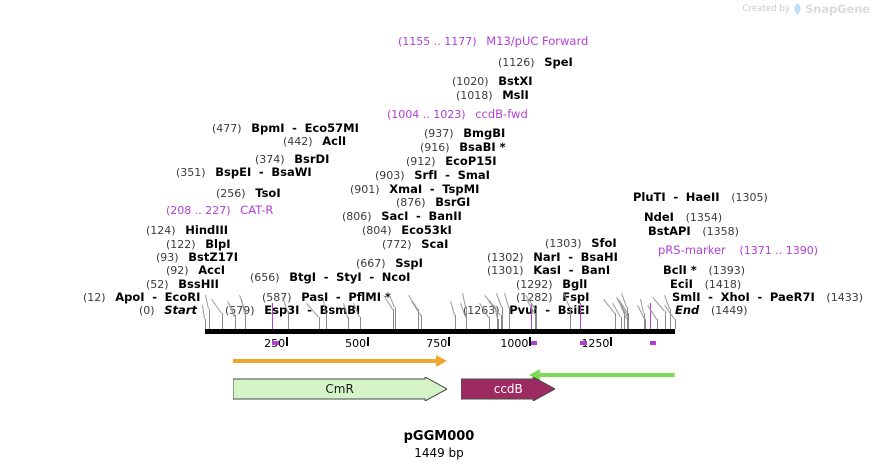 The height and width of the screenshot is (466, 878). I want to click on label-prs-marker: pRS-marker (1371 .. 1390), so click(738, 250).